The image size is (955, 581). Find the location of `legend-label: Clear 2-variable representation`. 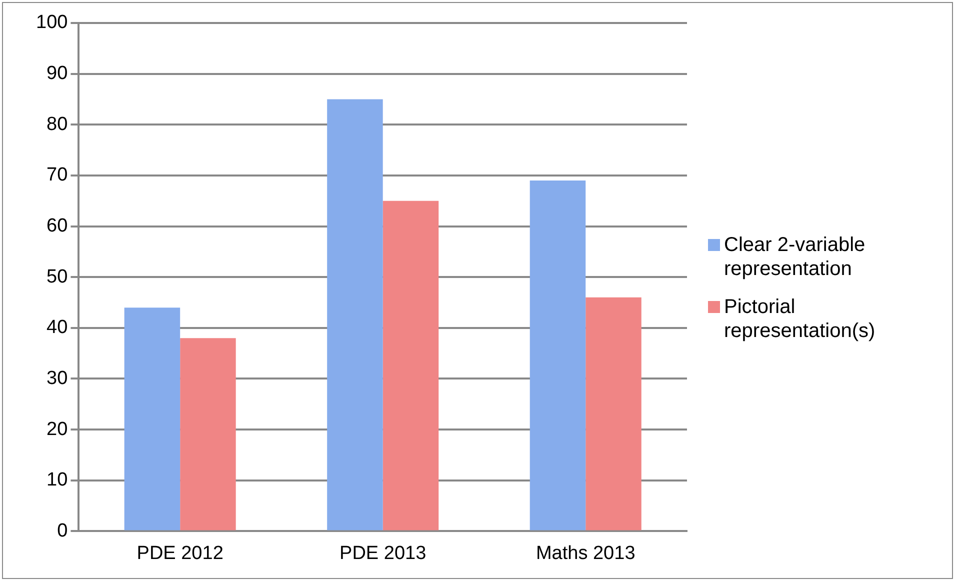

legend-label: Clear 2-variable representation is located at coordinates (795, 257).